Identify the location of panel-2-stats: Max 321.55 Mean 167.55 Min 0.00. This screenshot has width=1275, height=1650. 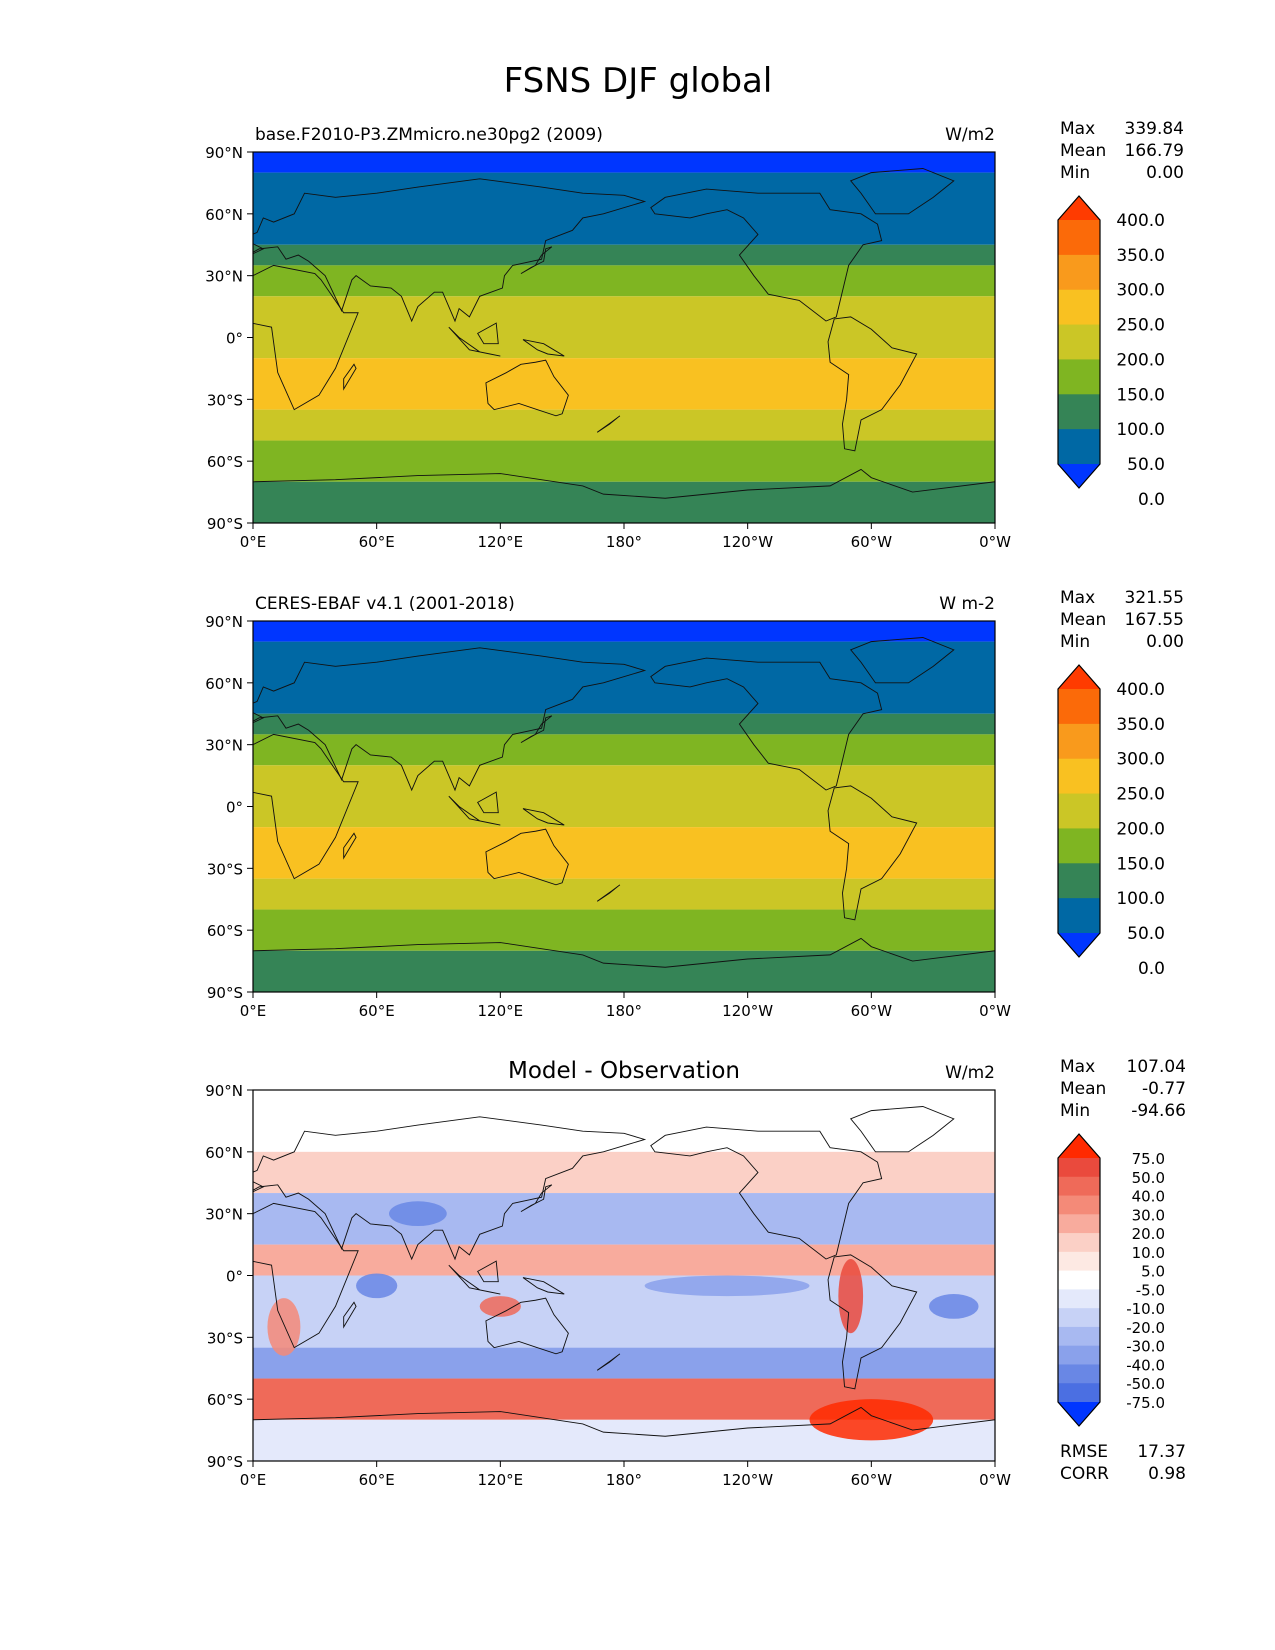
(1122, 620).